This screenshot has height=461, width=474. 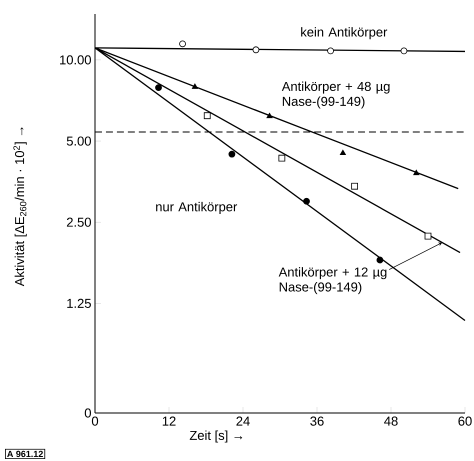 I want to click on x-axis-title: Zeit [s] →, so click(x=216, y=436).